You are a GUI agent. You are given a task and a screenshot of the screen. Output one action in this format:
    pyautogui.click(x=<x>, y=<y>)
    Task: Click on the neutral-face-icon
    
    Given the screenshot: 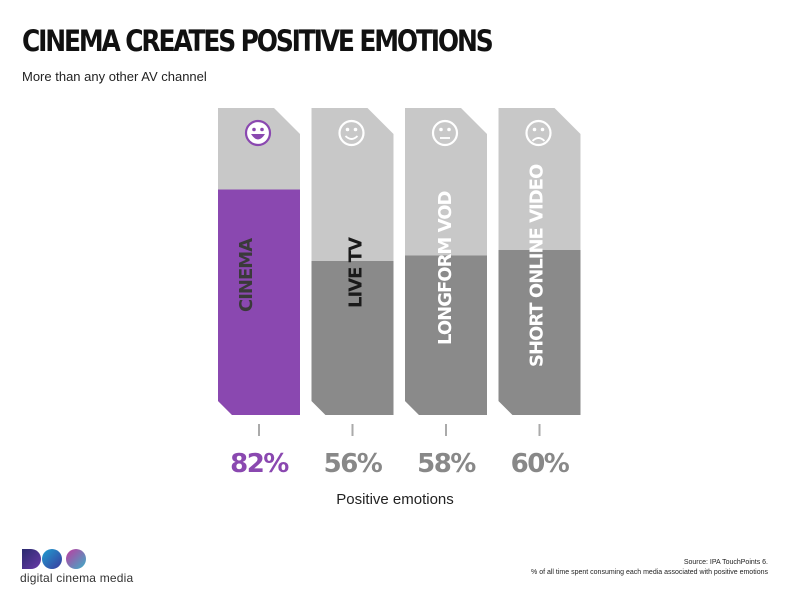 What is the action you would take?
    pyautogui.click(x=445, y=133)
    